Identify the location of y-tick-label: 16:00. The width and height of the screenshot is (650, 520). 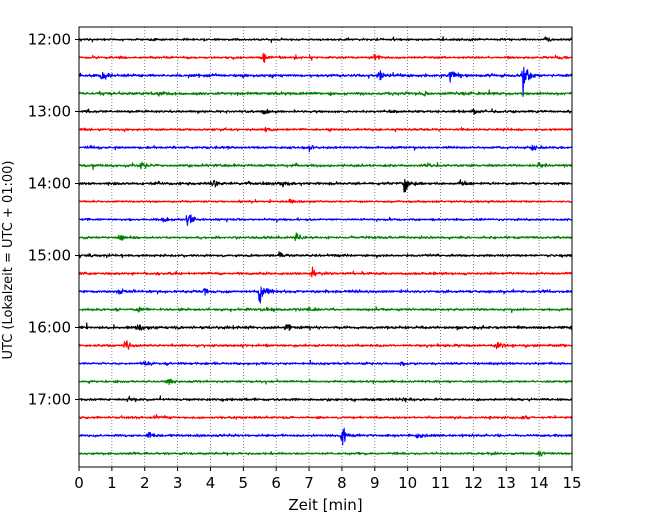
(49, 328).